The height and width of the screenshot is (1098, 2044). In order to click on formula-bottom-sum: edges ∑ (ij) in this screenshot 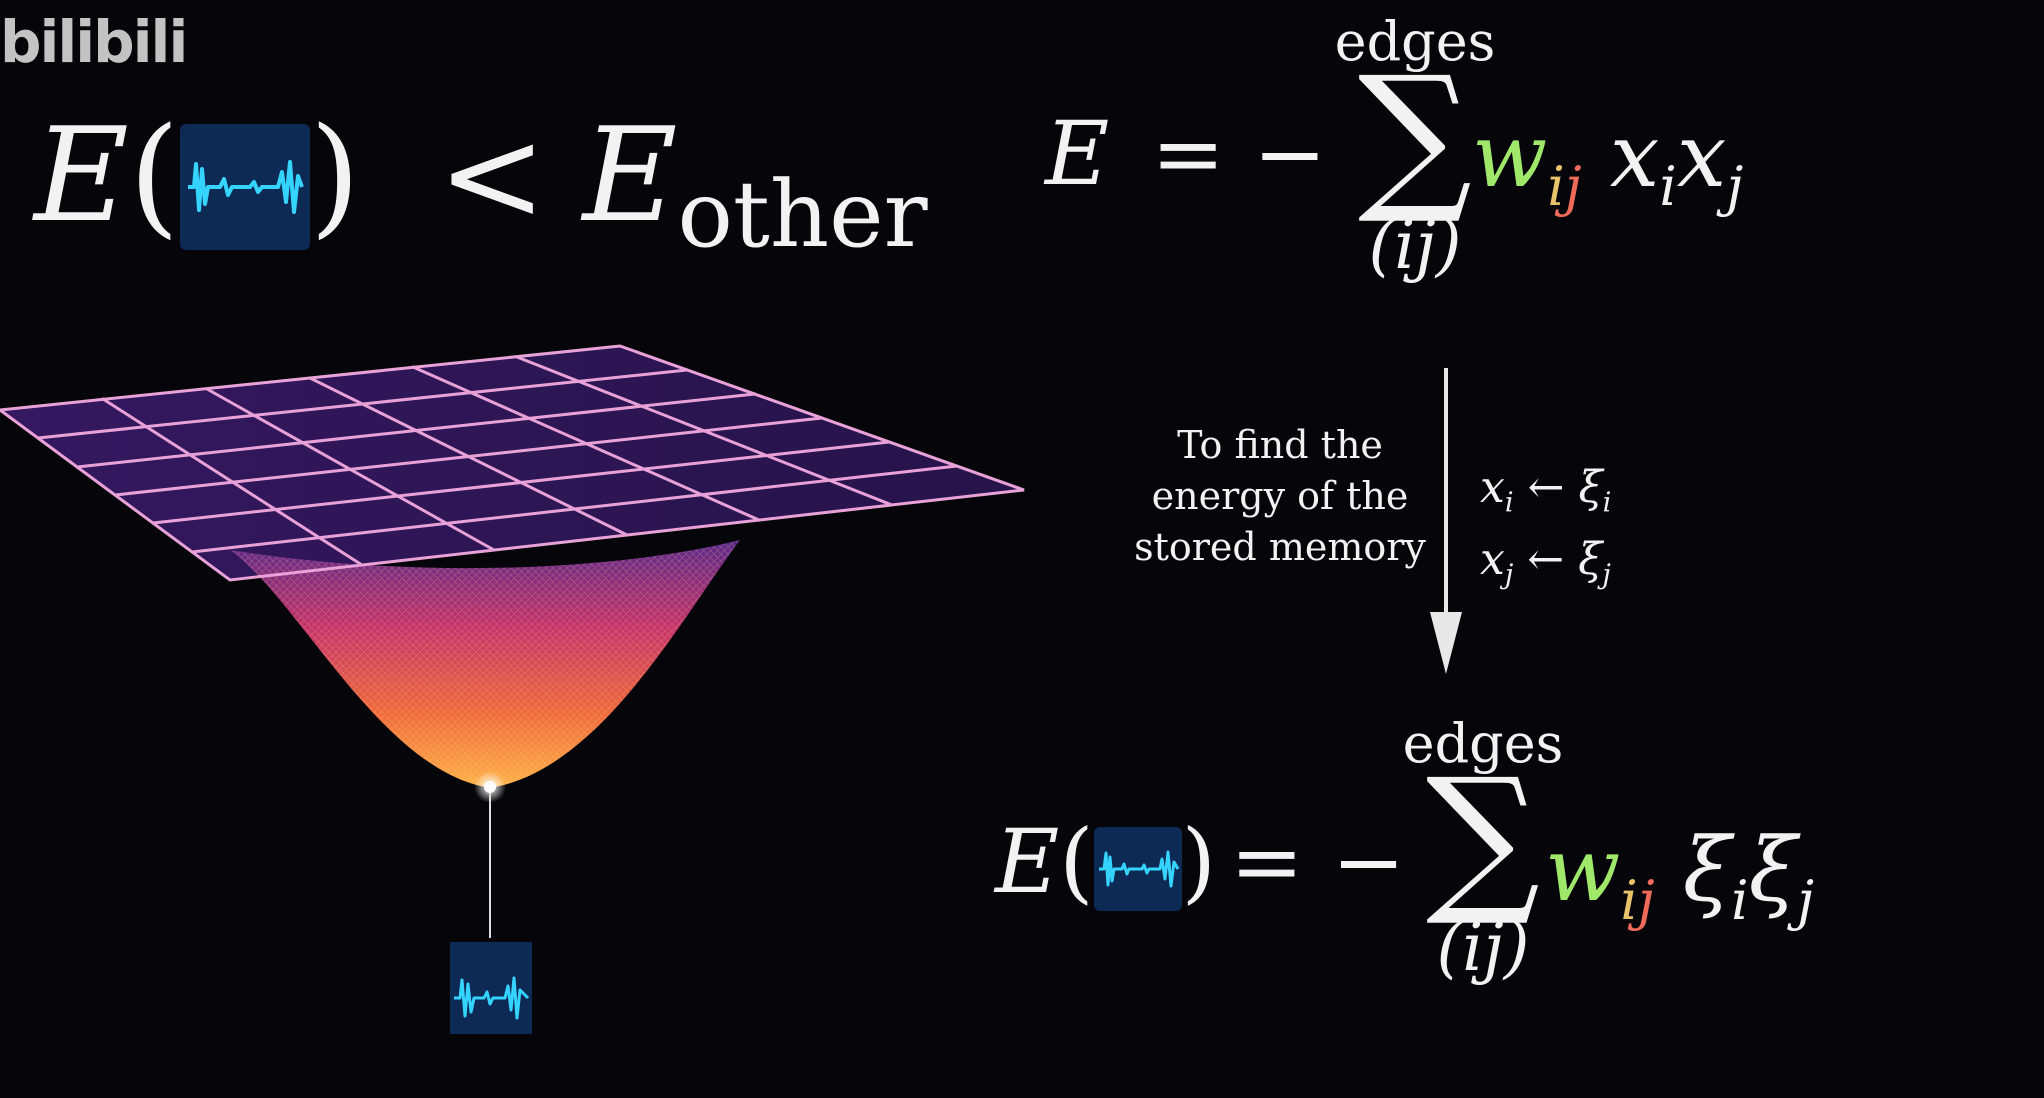, I will do `click(1483, 849)`.